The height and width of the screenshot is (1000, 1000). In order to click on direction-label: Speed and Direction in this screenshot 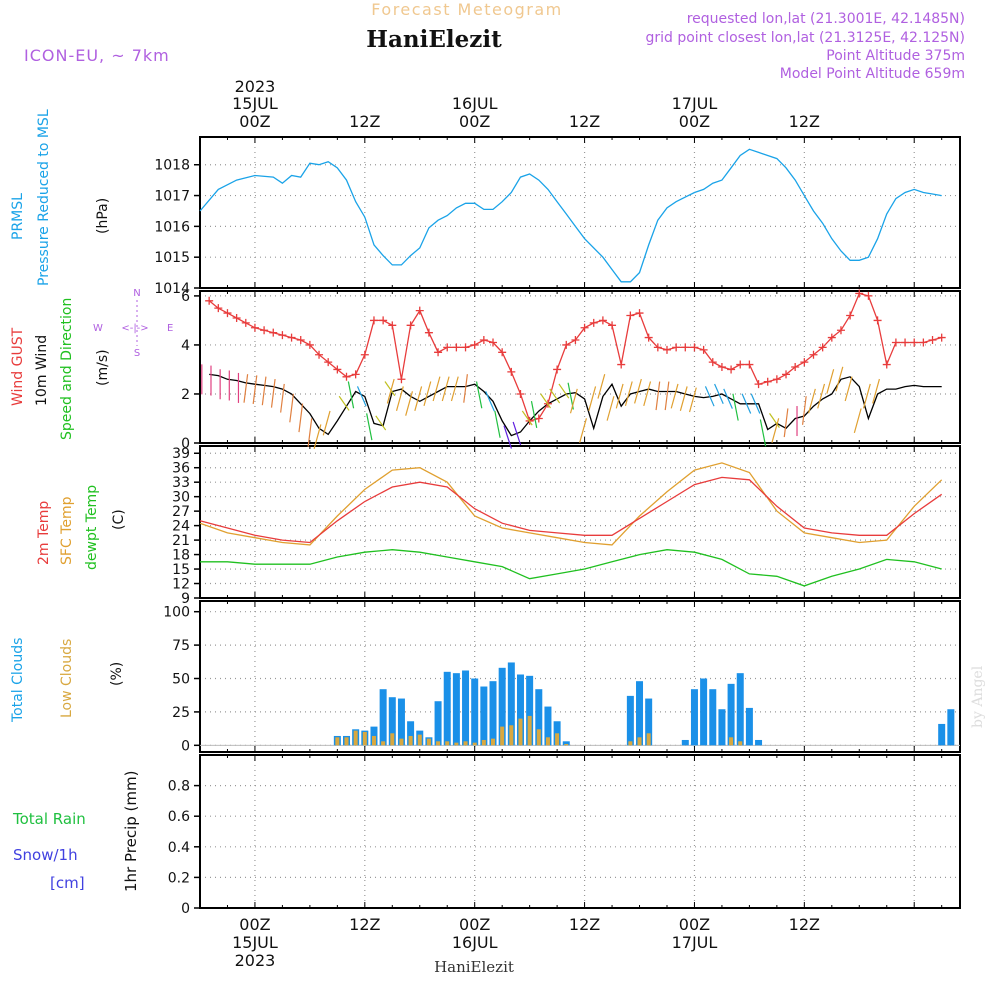, I will do `click(67, 369)`.